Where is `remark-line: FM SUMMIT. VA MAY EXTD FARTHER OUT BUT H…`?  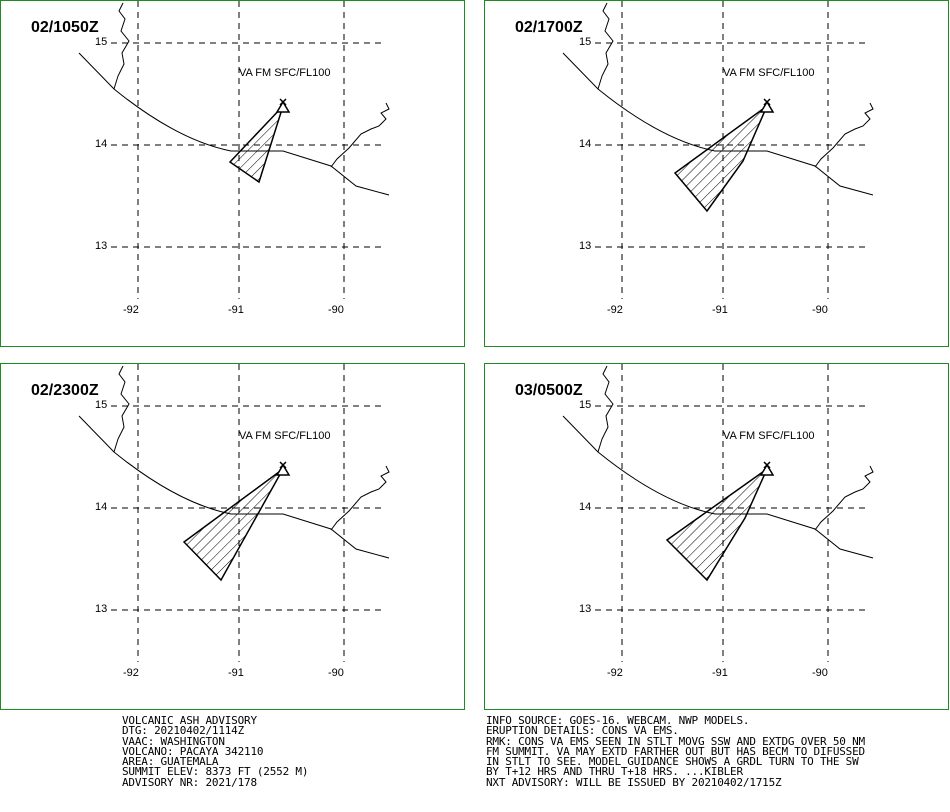
remark-line: FM SUMMIT. VA MAY EXTD FARTHER OUT BUT H… is located at coordinates (675, 751).